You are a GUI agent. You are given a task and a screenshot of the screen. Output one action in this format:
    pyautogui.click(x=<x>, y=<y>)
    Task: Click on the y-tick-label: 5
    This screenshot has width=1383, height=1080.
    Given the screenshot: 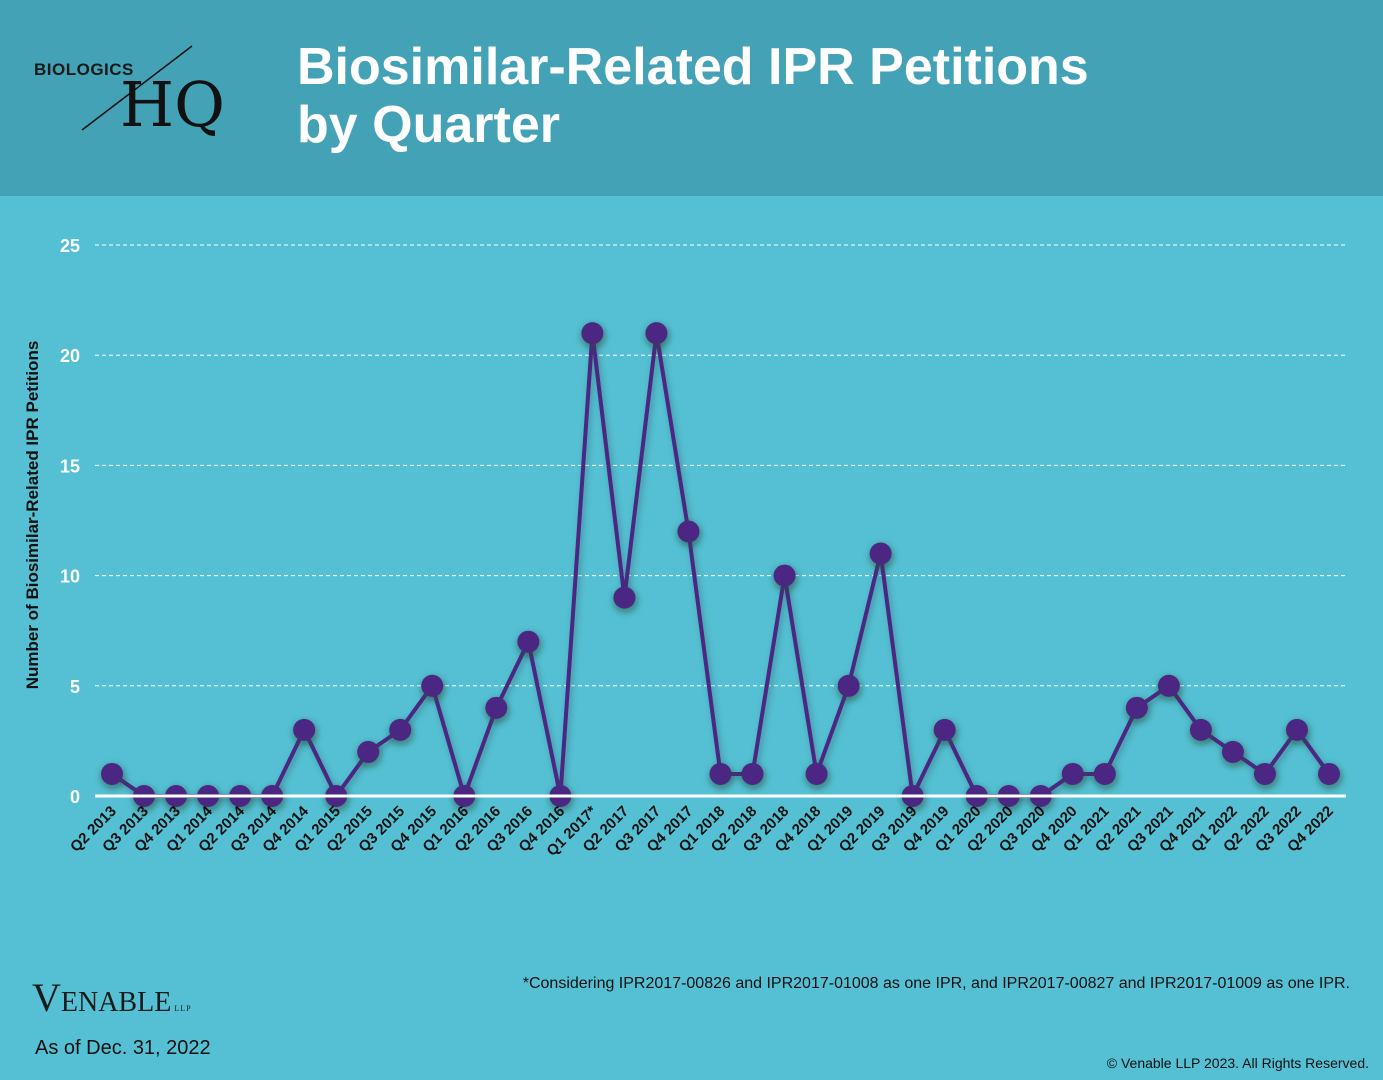 What is the action you would take?
    pyautogui.click(x=75, y=687)
    